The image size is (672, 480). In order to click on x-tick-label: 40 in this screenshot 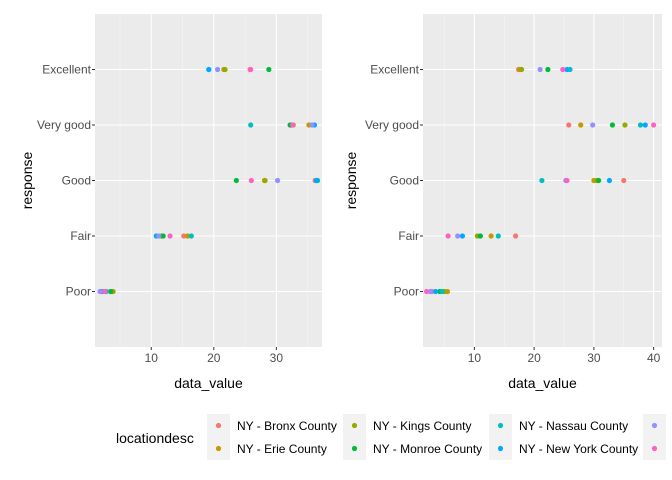, I will do `click(654, 358)`.